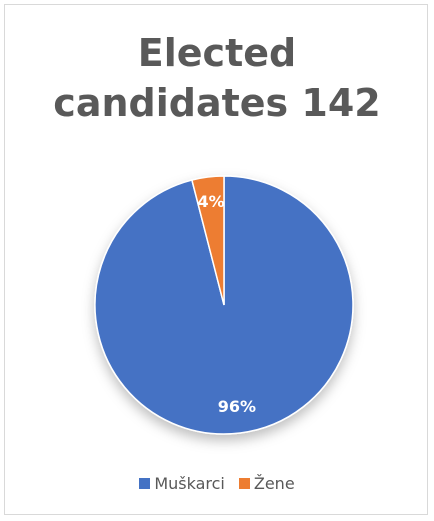 The height and width of the screenshot is (521, 434). I want to click on legend-item: Žene, so click(266, 483).